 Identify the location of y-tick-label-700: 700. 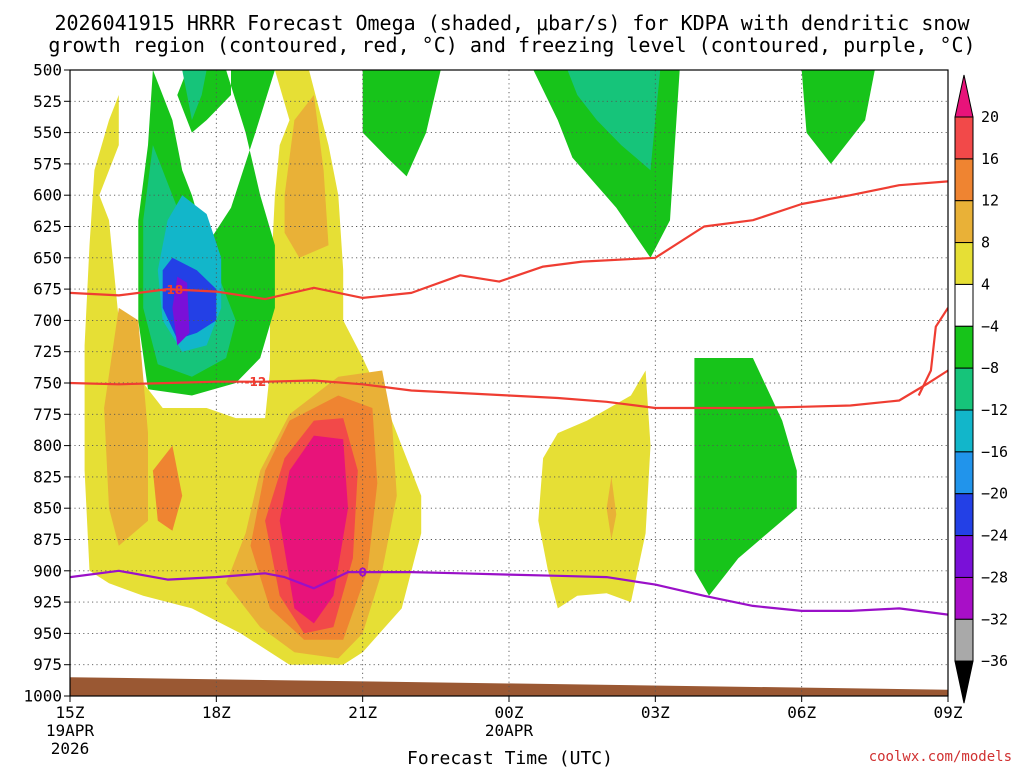
(47, 320).